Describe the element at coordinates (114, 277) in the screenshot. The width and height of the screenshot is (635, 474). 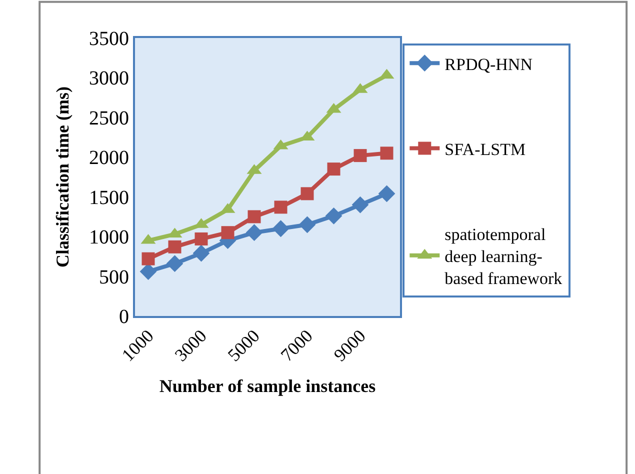
I see `y-tick-label: 500` at that location.